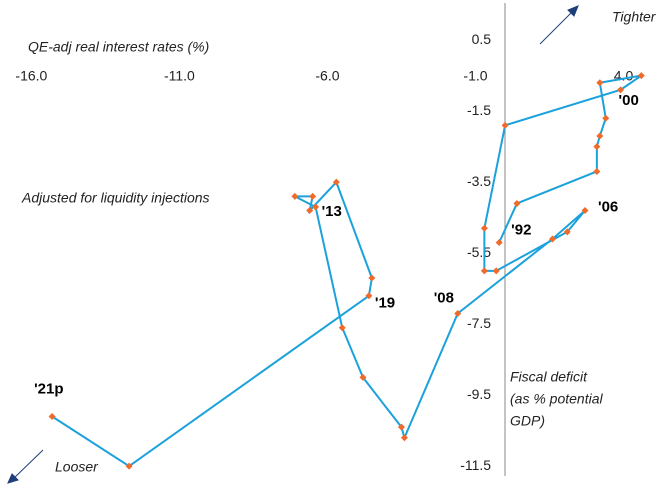 Image resolution: width=662 pixels, height=485 pixels. Describe the element at coordinates (521, 229) in the screenshot. I see `point-label: '92` at that location.